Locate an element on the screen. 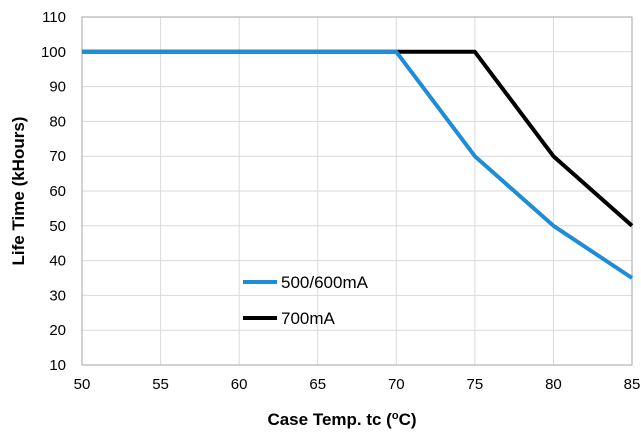 Image resolution: width=641 pixels, height=439 pixels. y-tick-label: 100 is located at coordinates (53, 52).